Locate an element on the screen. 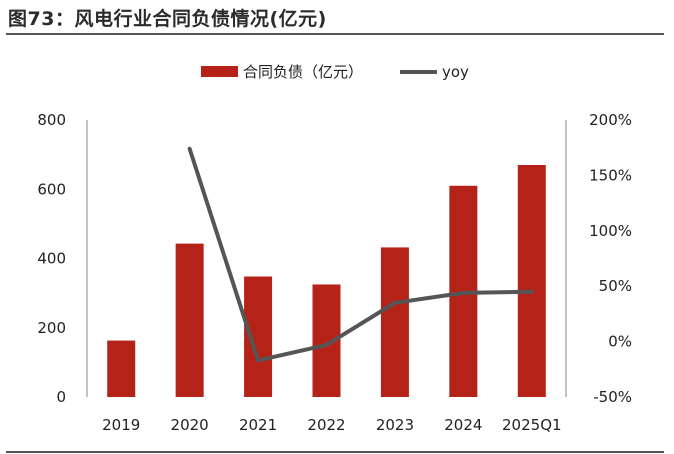 This screenshot has height=454, width=674. right-tick-200%: 200% is located at coordinates (610, 120).